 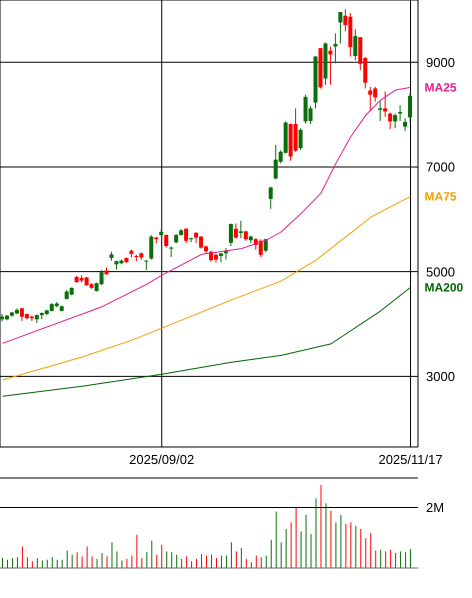 I want to click on series-label: MA25, so click(x=440, y=87).